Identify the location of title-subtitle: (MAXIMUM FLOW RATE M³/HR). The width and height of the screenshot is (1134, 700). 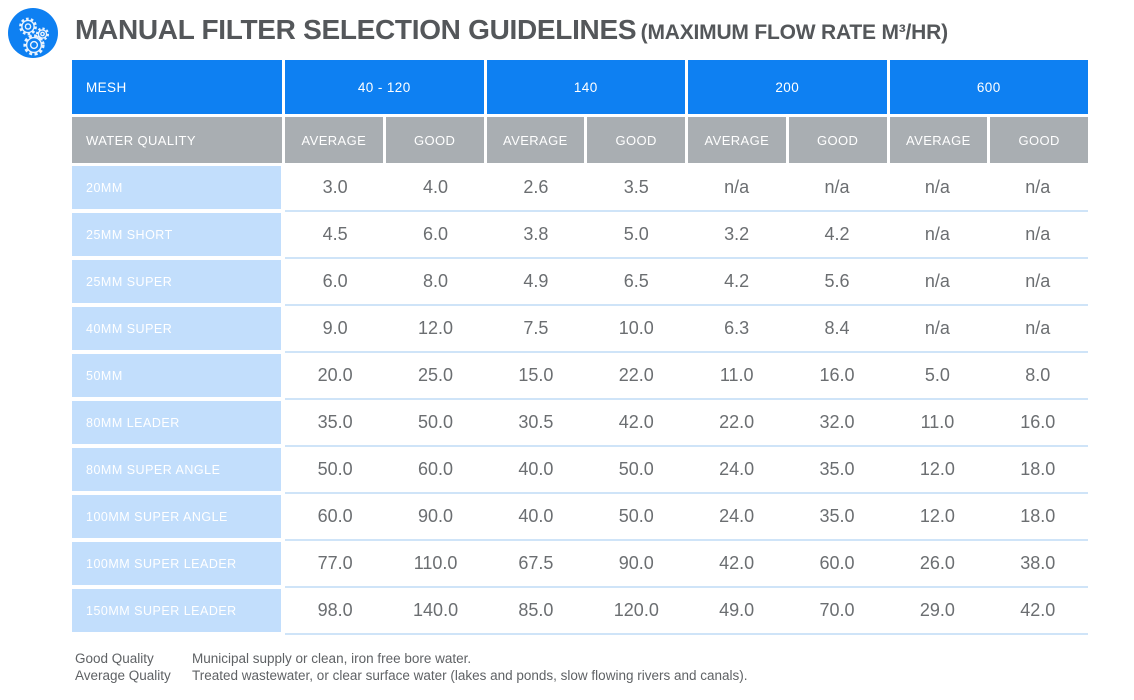
(794, 32).